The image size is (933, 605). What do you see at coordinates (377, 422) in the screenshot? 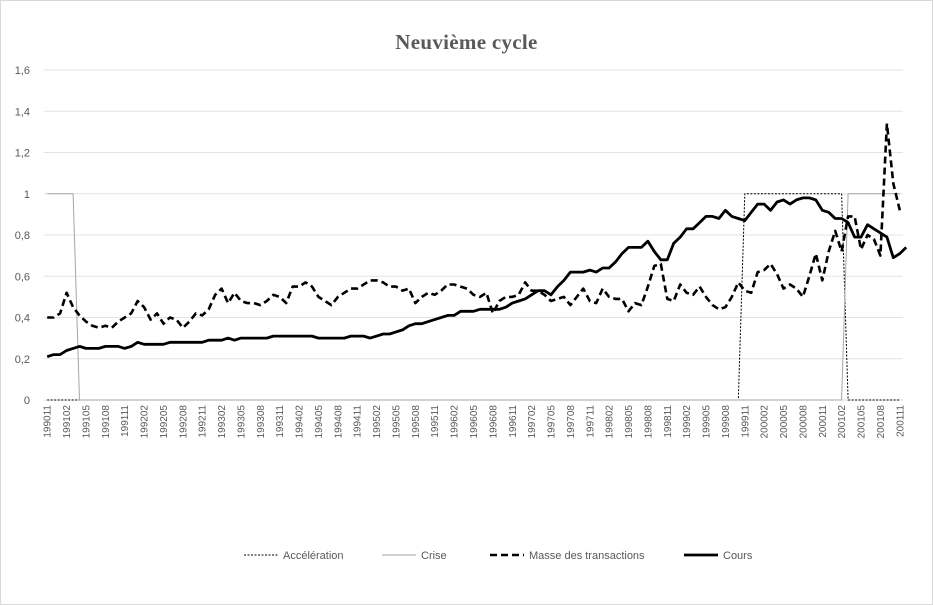
I see `x-tick-label: 199502` at bounding box center [377, 422].